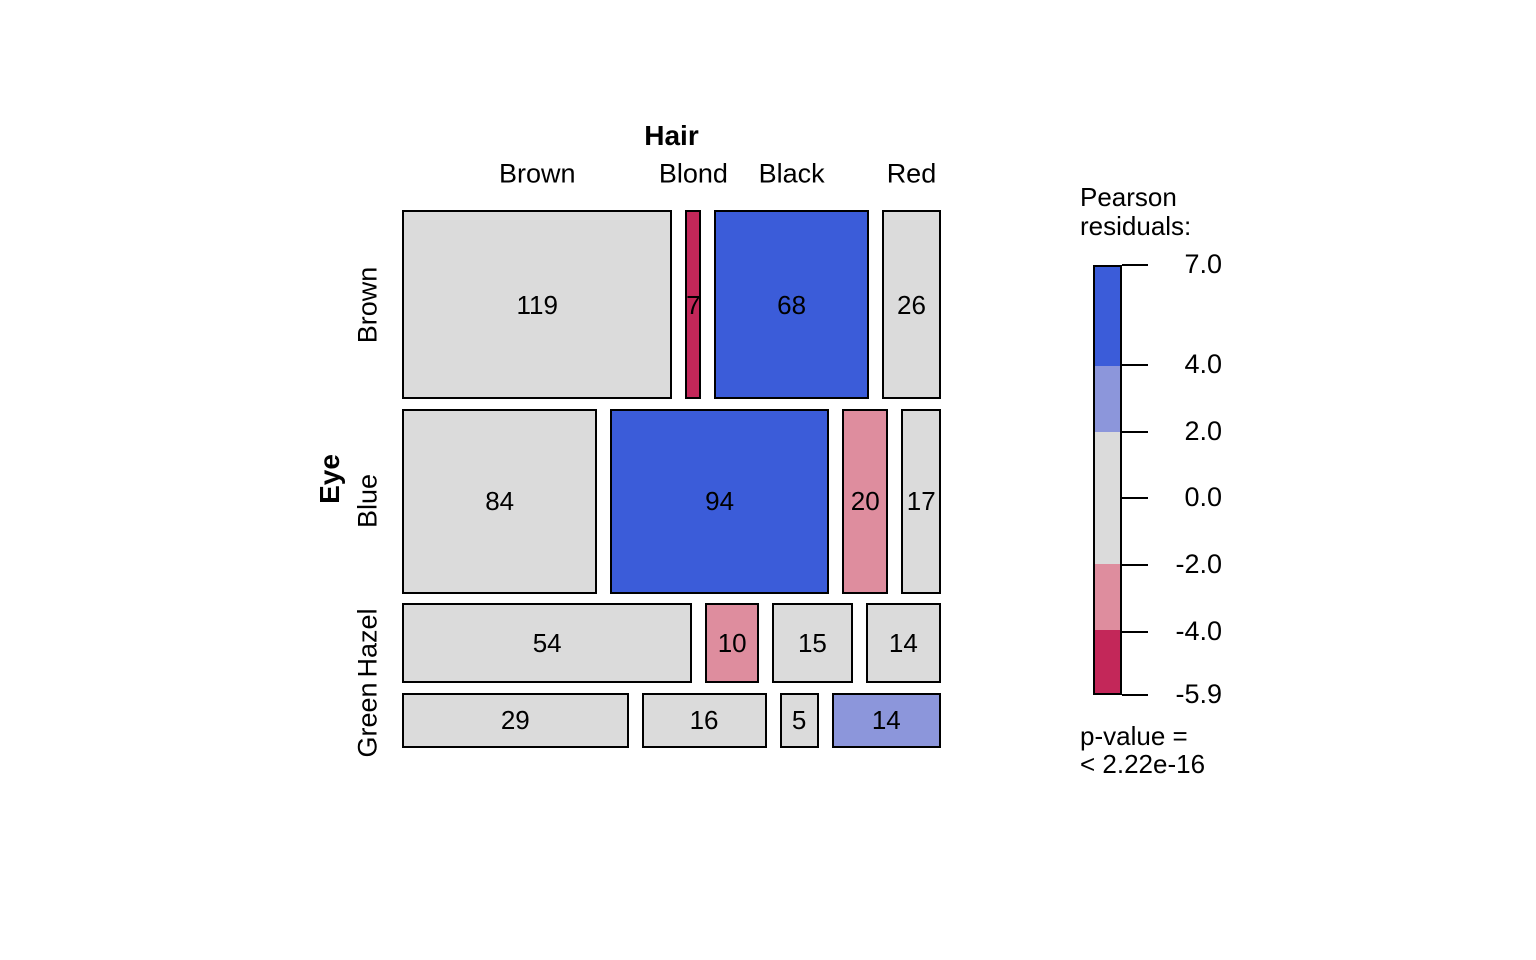  I want to click on cell-blue-black: 20, so click(865, 501).